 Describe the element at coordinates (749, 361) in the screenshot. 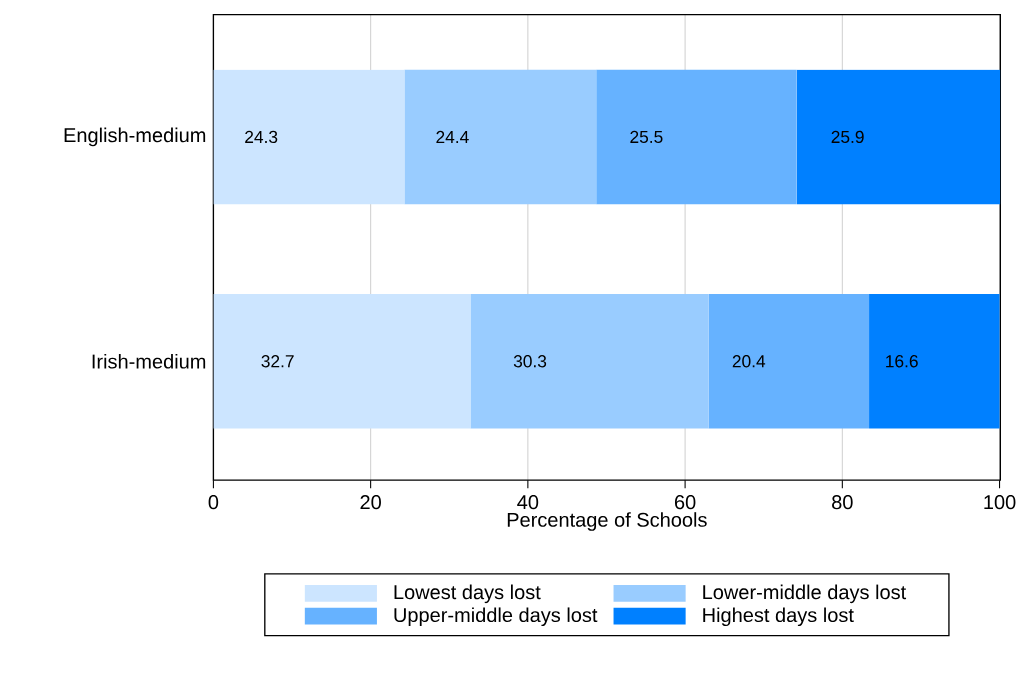

I see `data-label: 20.4` at that location.